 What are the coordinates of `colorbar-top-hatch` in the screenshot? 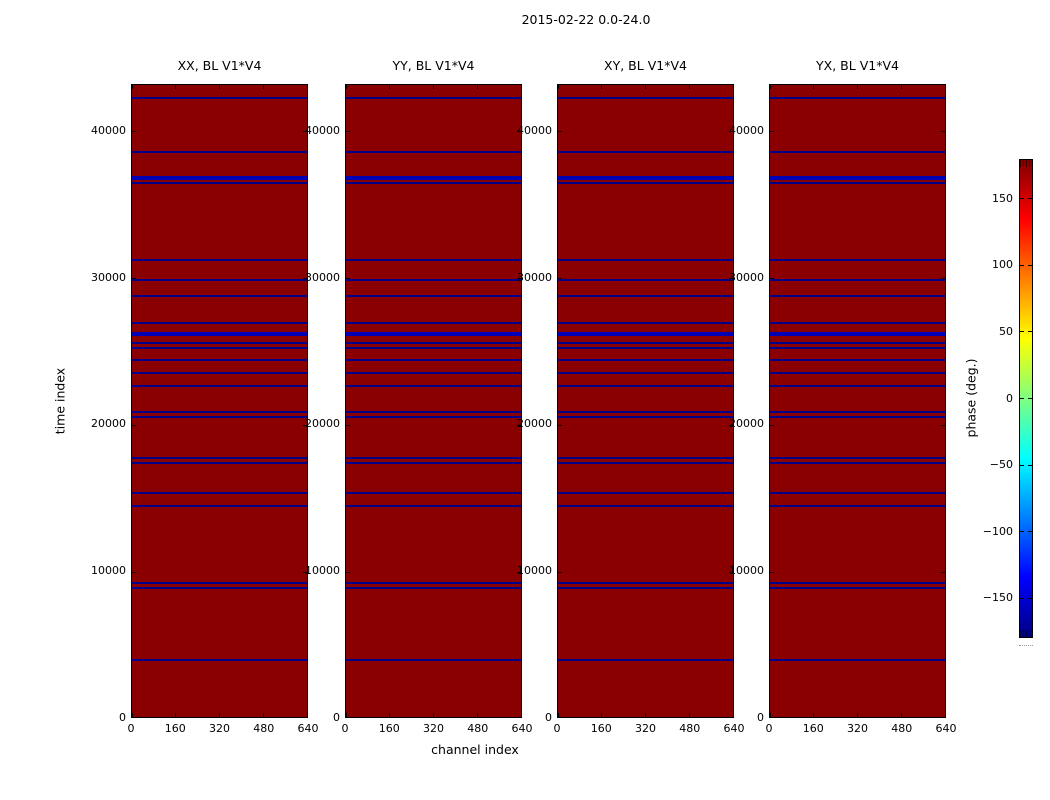 It's located at (1026, 163).